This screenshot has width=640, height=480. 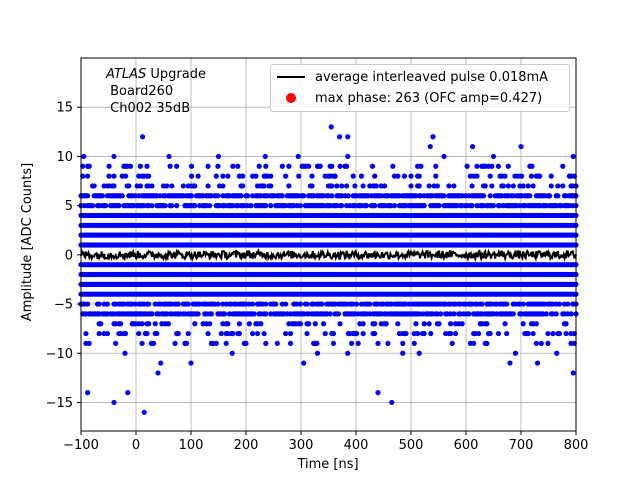 What do you see at coordinates (69, 255) in the screenshot?
I see `y-tick-label: 0` at bounding box center [69, 255].